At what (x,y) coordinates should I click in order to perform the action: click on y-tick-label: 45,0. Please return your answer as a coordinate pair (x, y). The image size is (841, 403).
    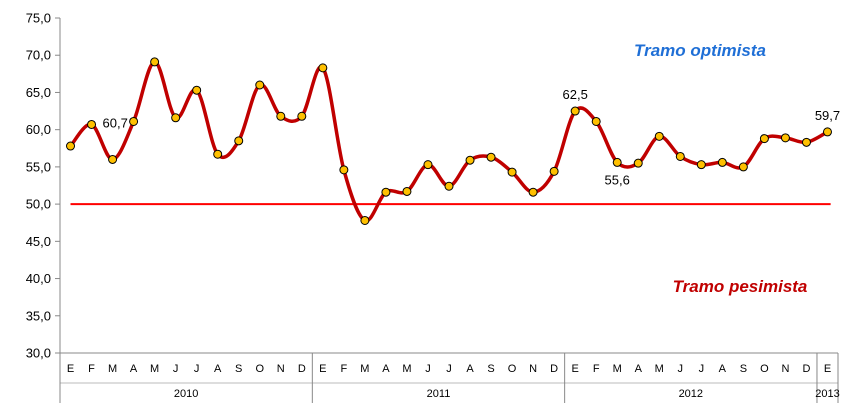
    Looking at the image, I should click on (38, 241).